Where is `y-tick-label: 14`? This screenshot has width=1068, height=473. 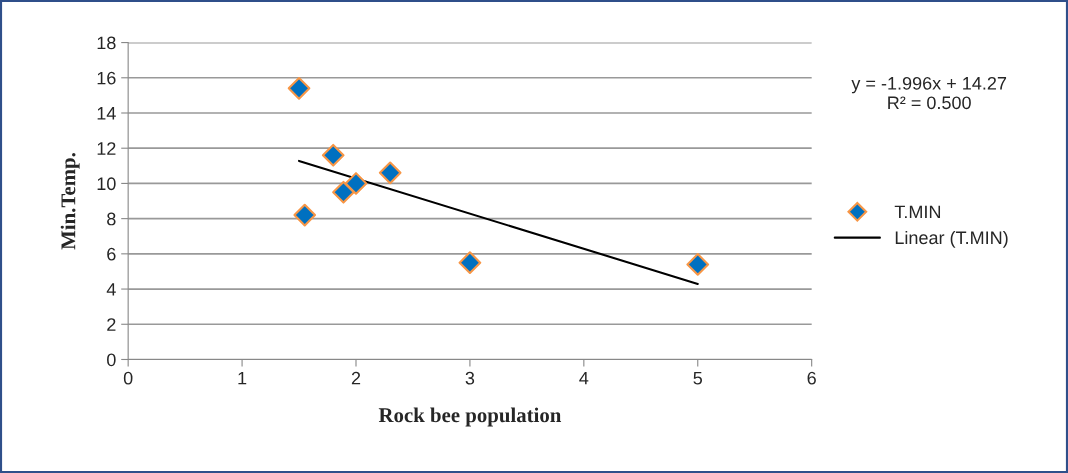
y-tick-label: 14 is located at coordinates (106, 113).